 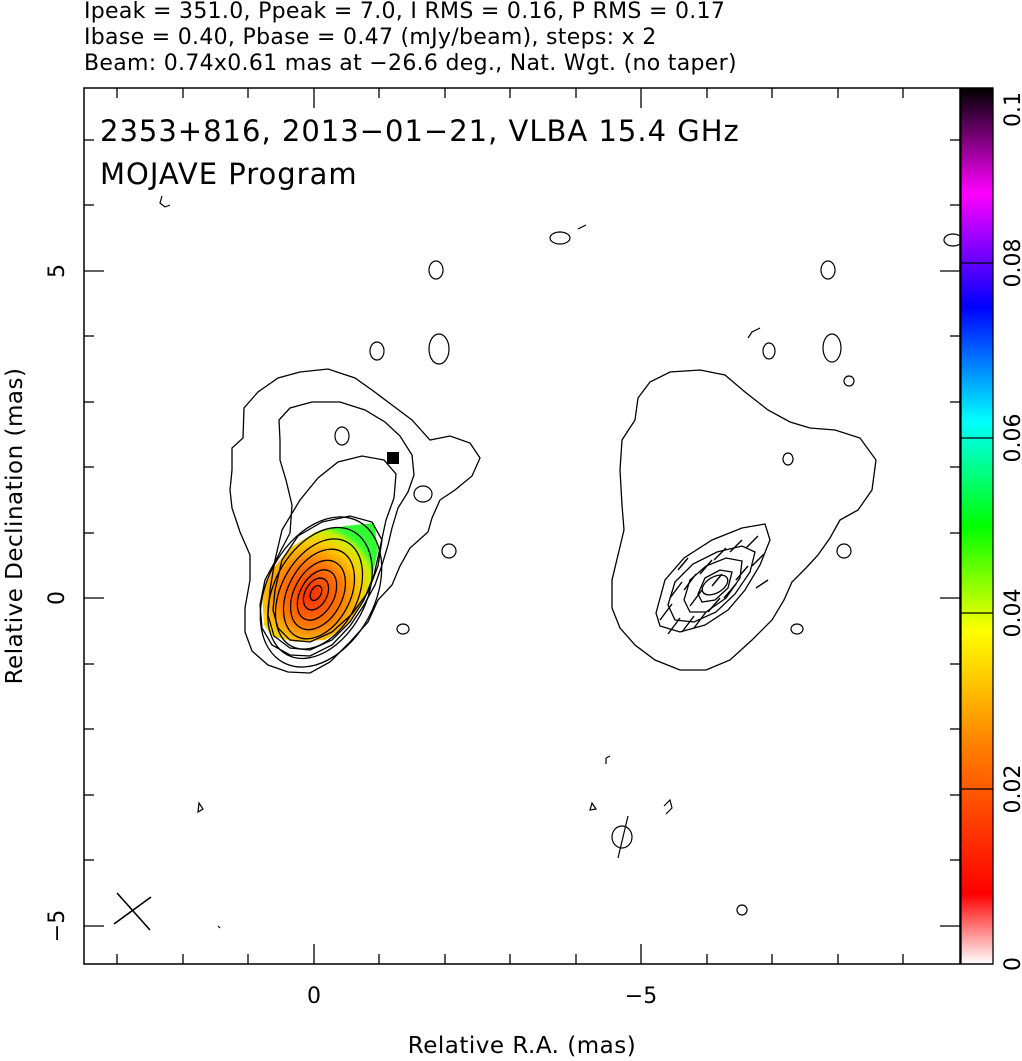 I want to click on evpa-sticks, so click(x=714, y=585).